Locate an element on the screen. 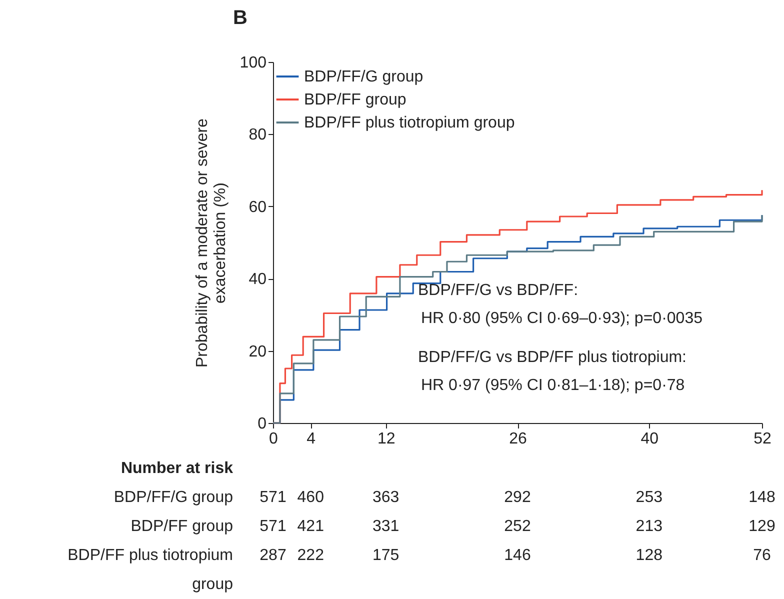 The width and height of the screenshot is (784, 599). text: BDP/FF/G group is located at coordinates (174, 497).